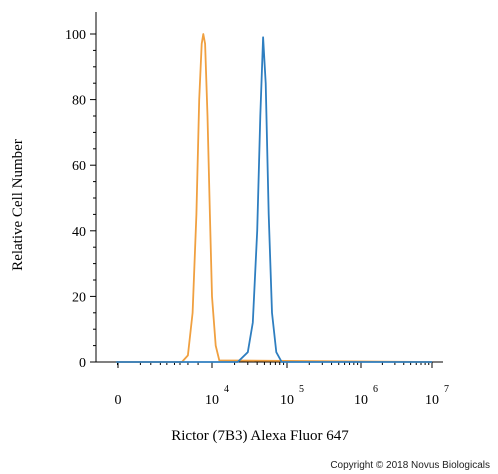 The image size is (498, 474). I want to click on y-tick-group: 0 20 40 60 80 100, so click(80, 199).